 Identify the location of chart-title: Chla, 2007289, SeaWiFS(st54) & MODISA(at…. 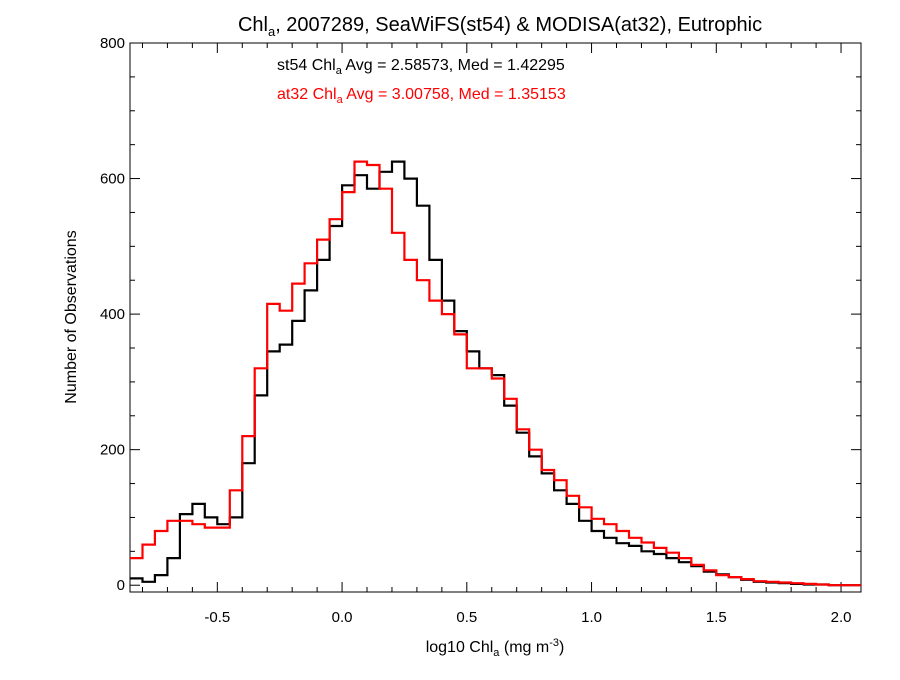
(500, 26).